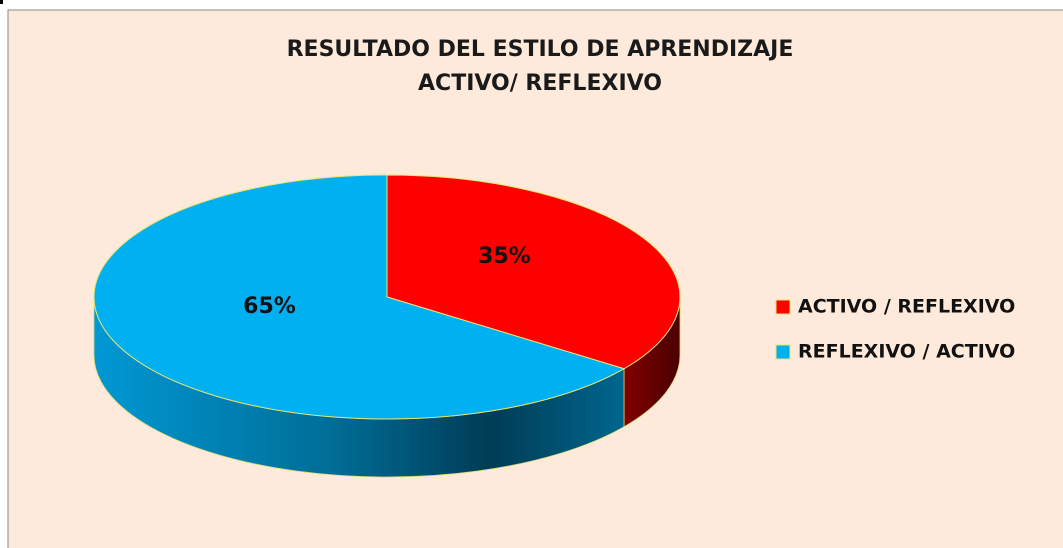 This screenshot has width=1063, height=548. What do you see at coordinates (269, 306) in the screenshot?
I see `data-label: 65%` at bounding box center [269, 306].